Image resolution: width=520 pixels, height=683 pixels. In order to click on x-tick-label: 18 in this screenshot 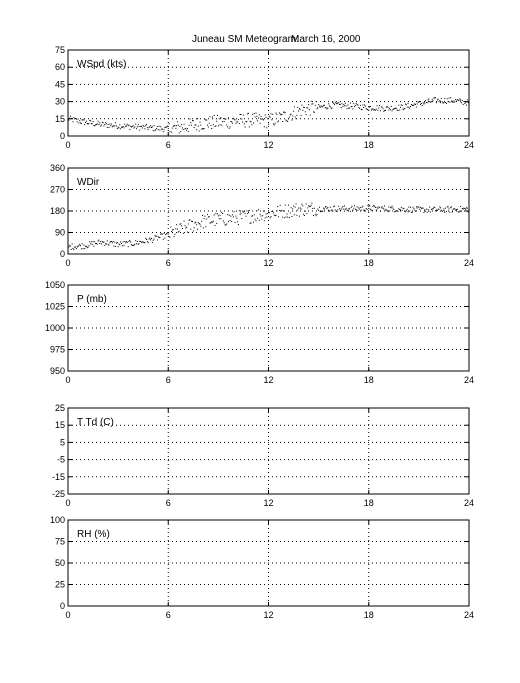, I will do `click(369, 380)`.